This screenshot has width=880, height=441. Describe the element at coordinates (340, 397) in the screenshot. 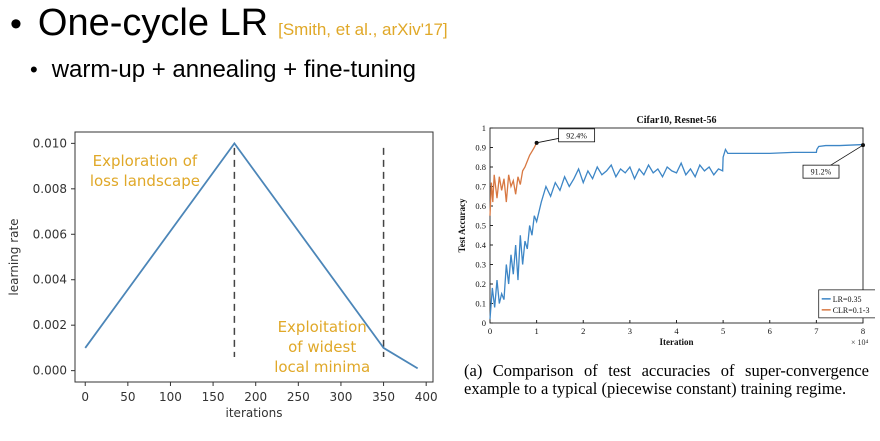

I see `x-tick-label: 300` at that location.